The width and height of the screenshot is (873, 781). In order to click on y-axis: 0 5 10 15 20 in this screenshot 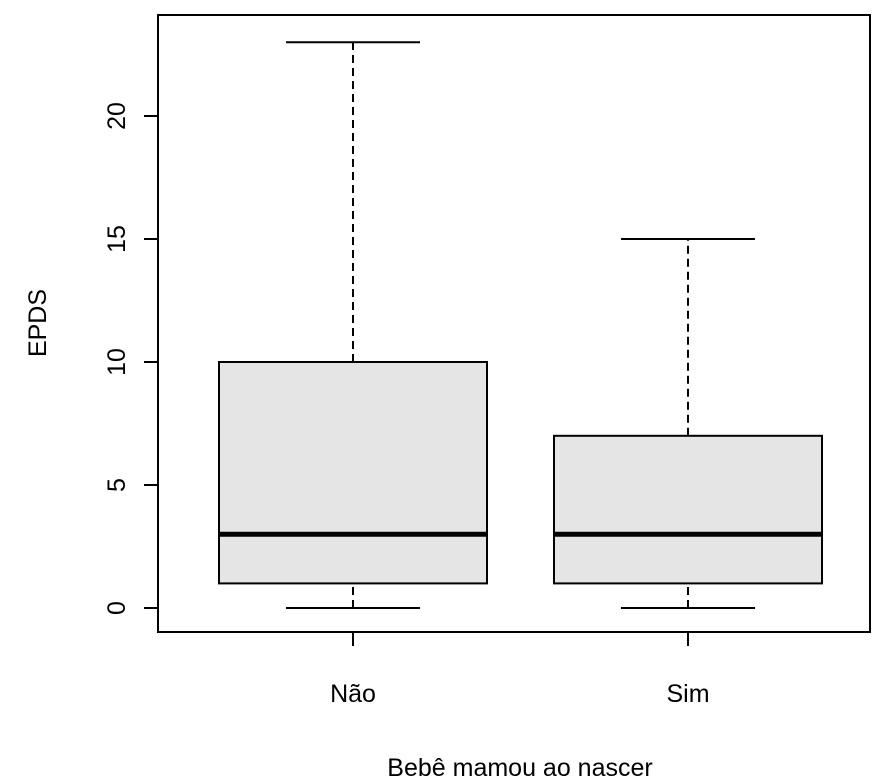, I will do `click(131, 358)`.